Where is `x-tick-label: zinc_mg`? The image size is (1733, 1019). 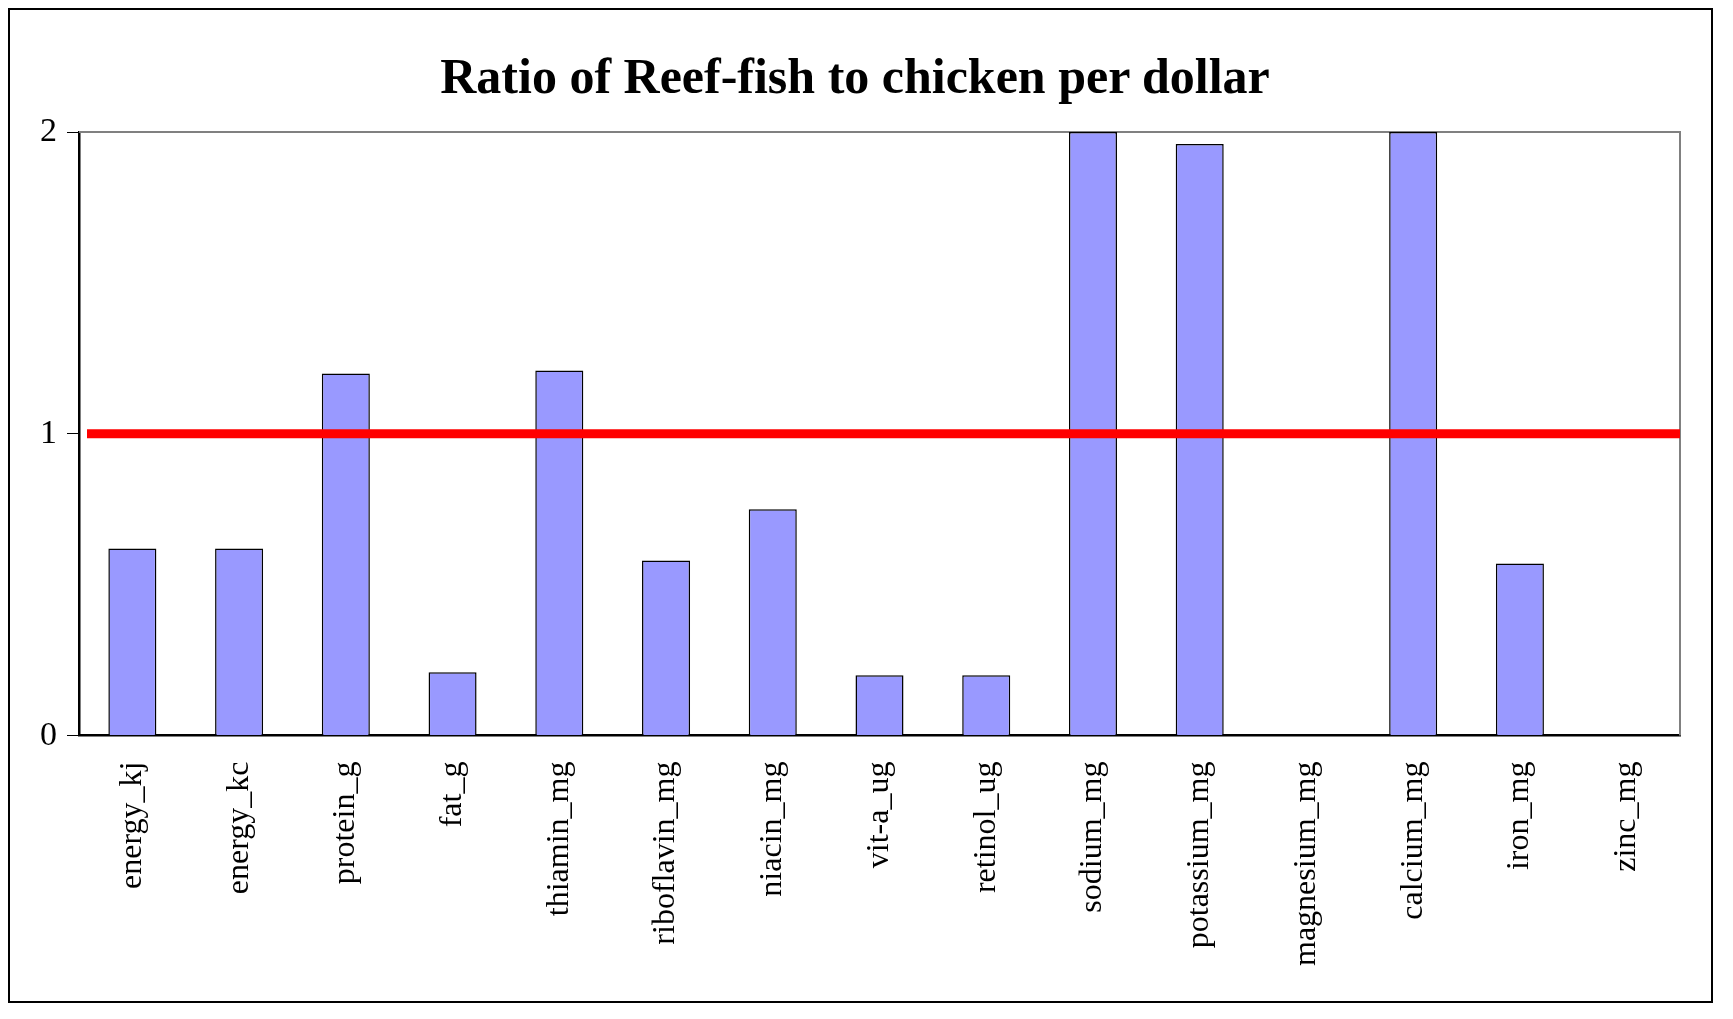 x-tick-label: zinc_mg is located at coordinates (1624, 816).